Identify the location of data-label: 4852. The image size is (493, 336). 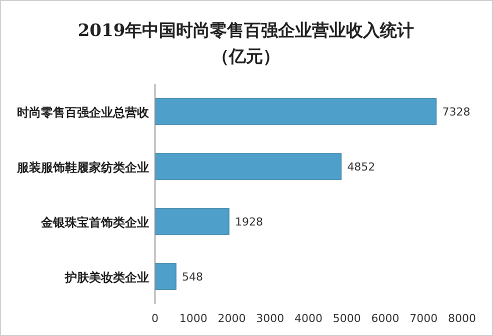
(361, 167).